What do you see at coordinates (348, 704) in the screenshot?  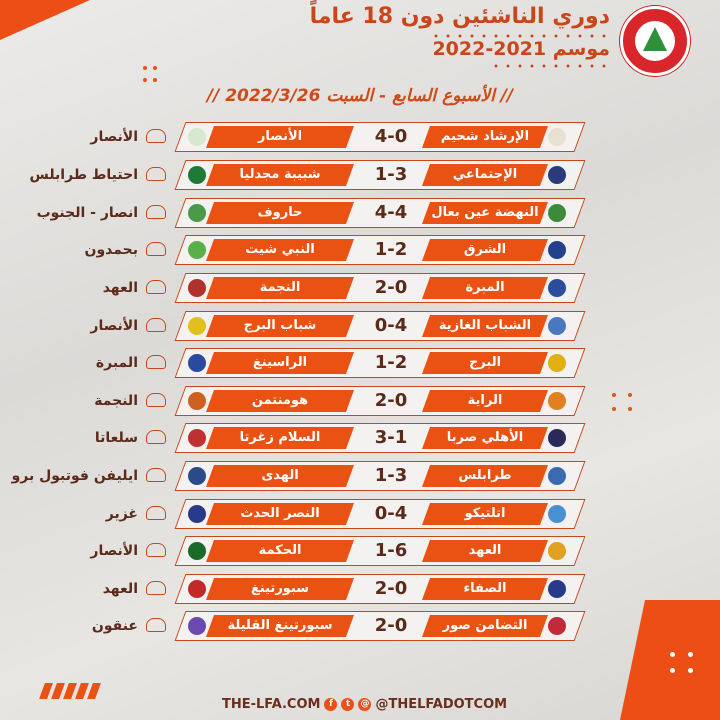 I see `twitter-icon: t` at bounding box center [348, 704].